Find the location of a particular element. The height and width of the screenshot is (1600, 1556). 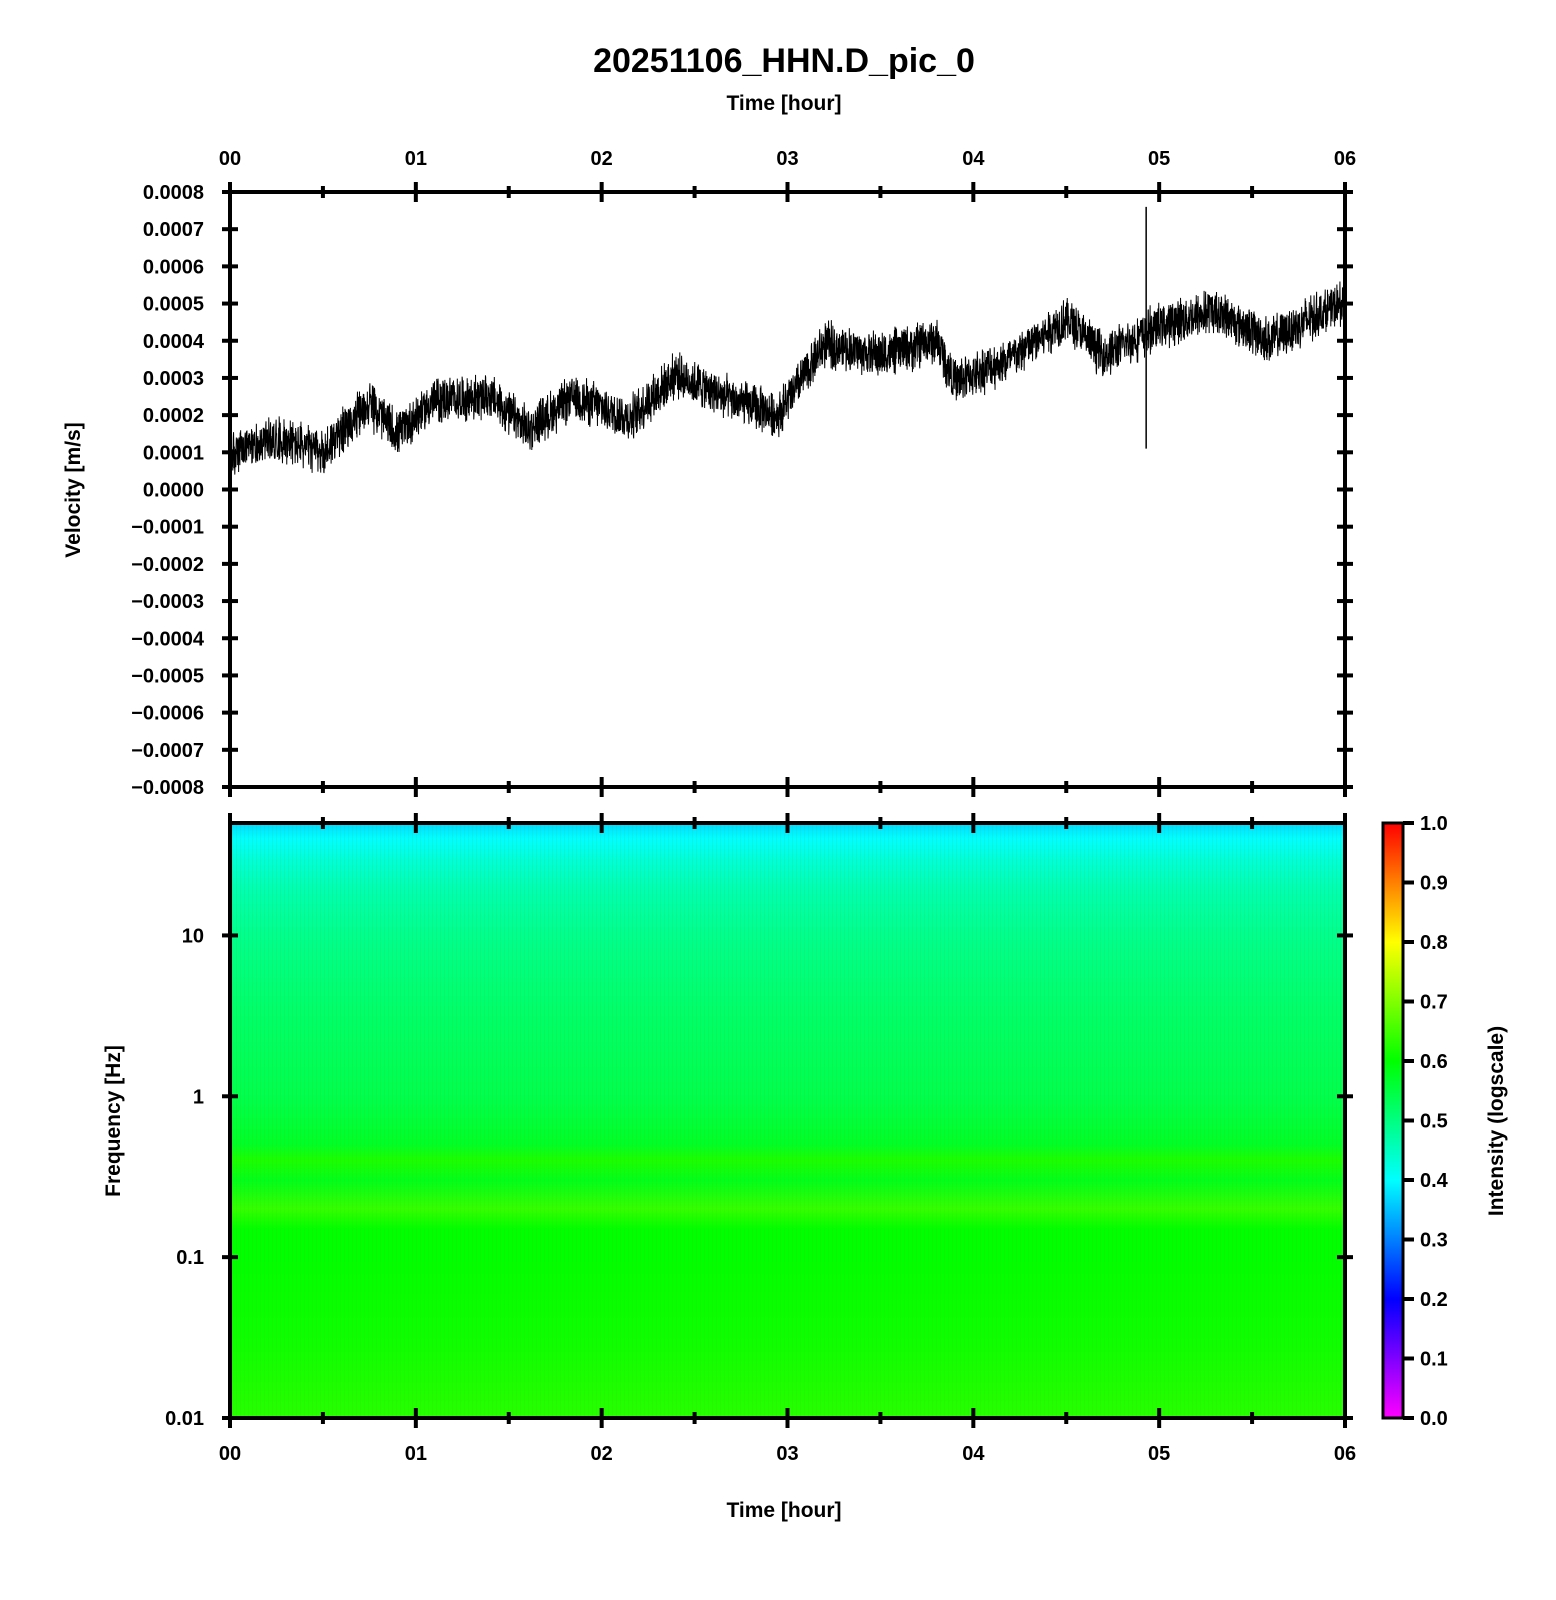

spectrogram-x-tick-label: 01 is located at coordinates (416, 1454).